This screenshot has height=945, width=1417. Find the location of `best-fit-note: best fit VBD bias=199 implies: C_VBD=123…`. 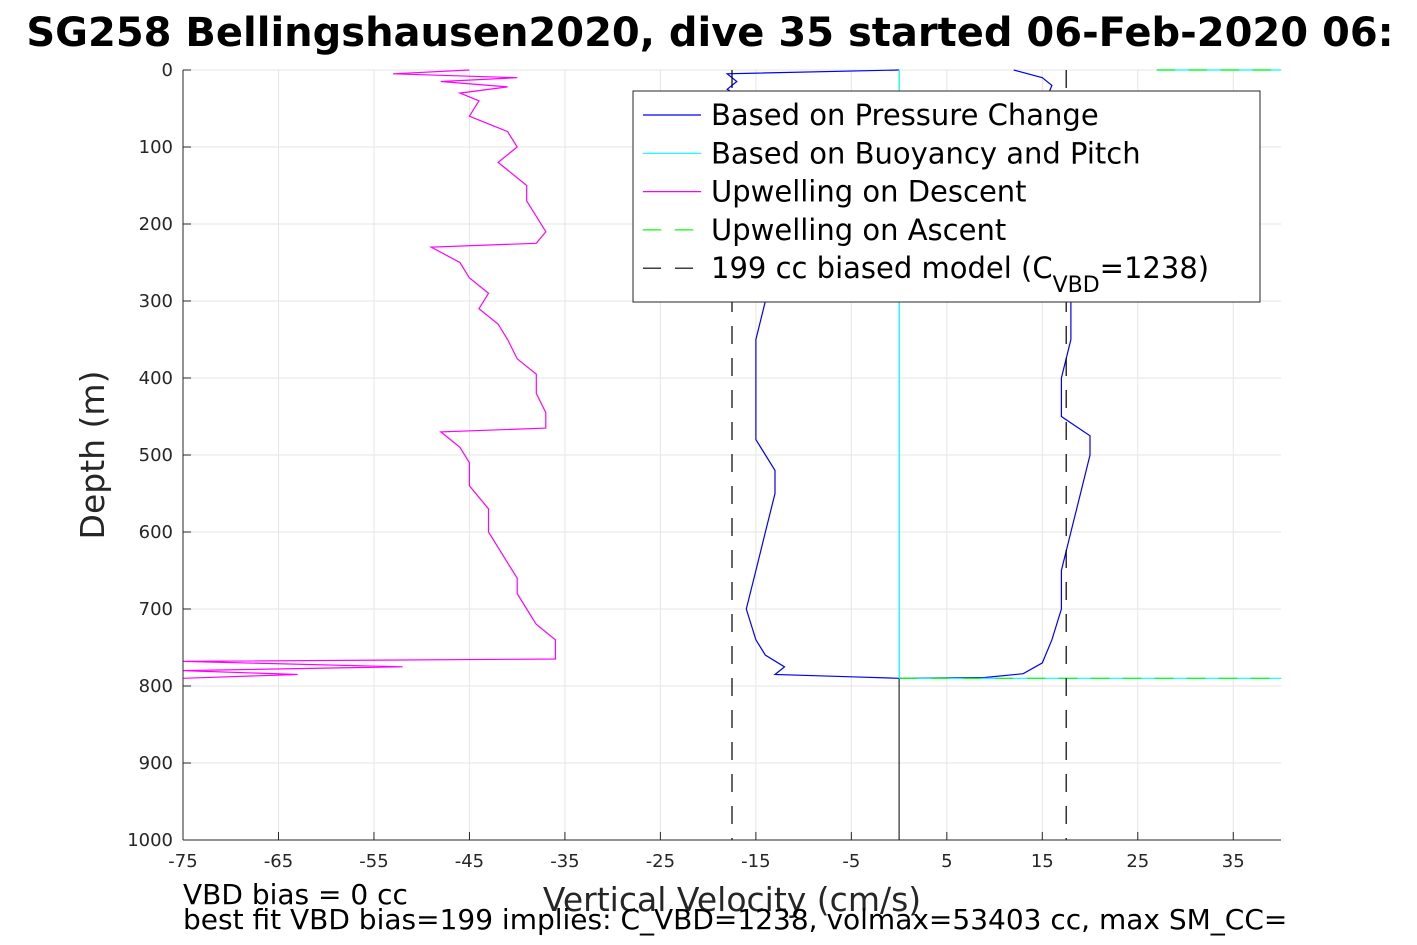

best-fit-note: best fit VBD bias=199 implies: C_VBD=123… is located at coordinates (735, 919).